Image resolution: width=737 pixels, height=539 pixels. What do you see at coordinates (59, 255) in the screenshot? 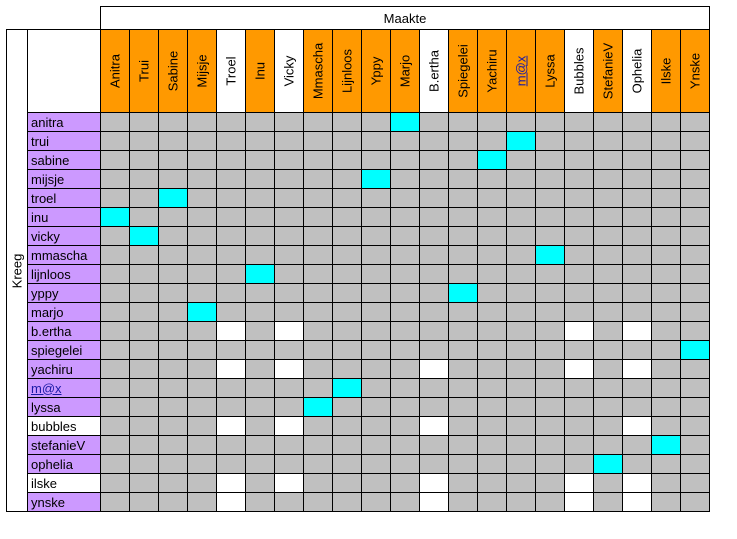
I see `row-header-label: mmascha` at bounding box center [59, 255].